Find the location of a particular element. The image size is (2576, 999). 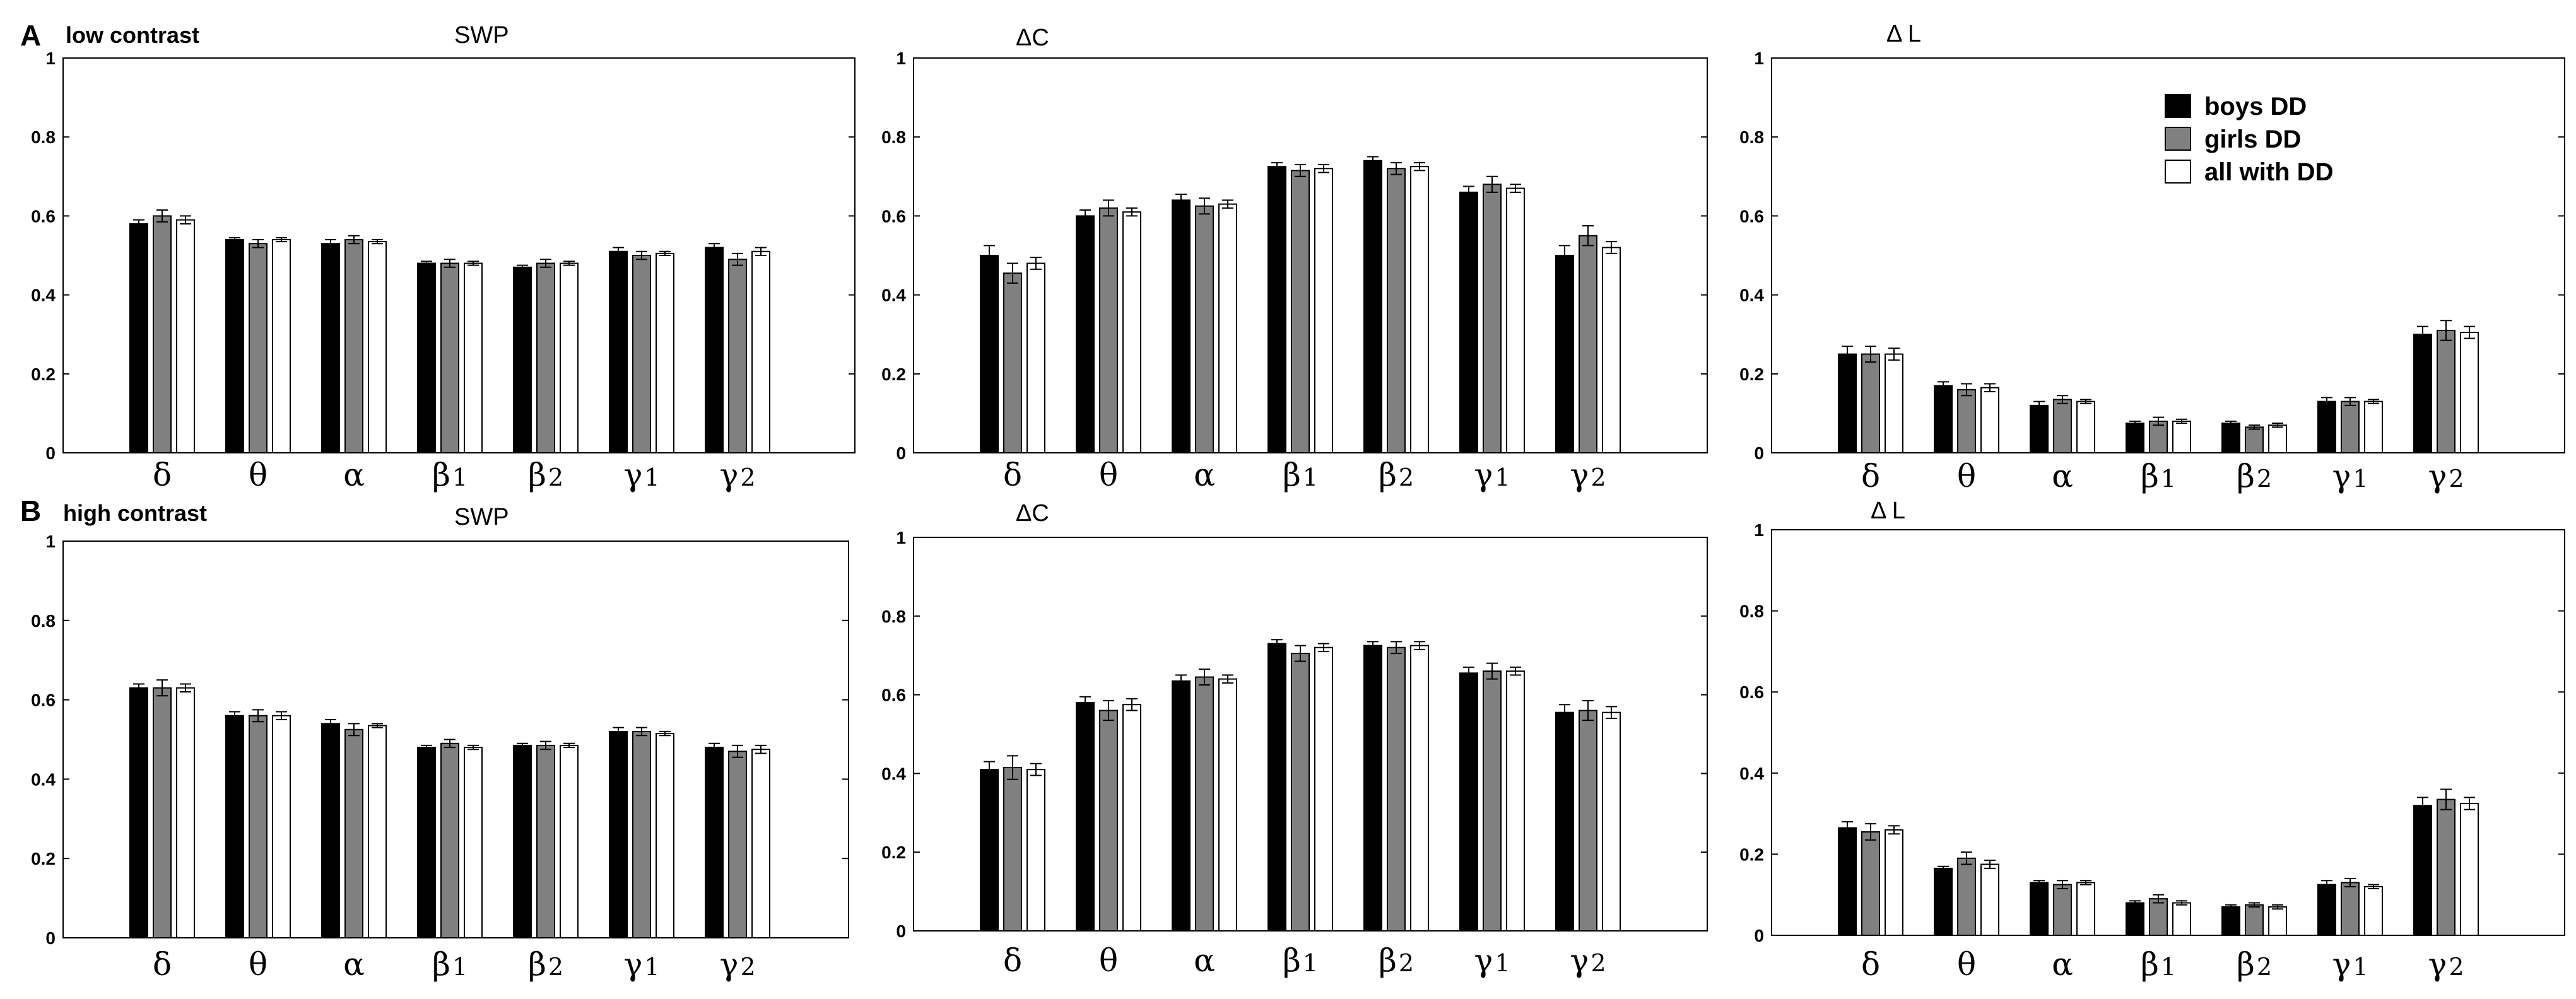

legend-label: all with DD is located at coordinates (2268, 172).